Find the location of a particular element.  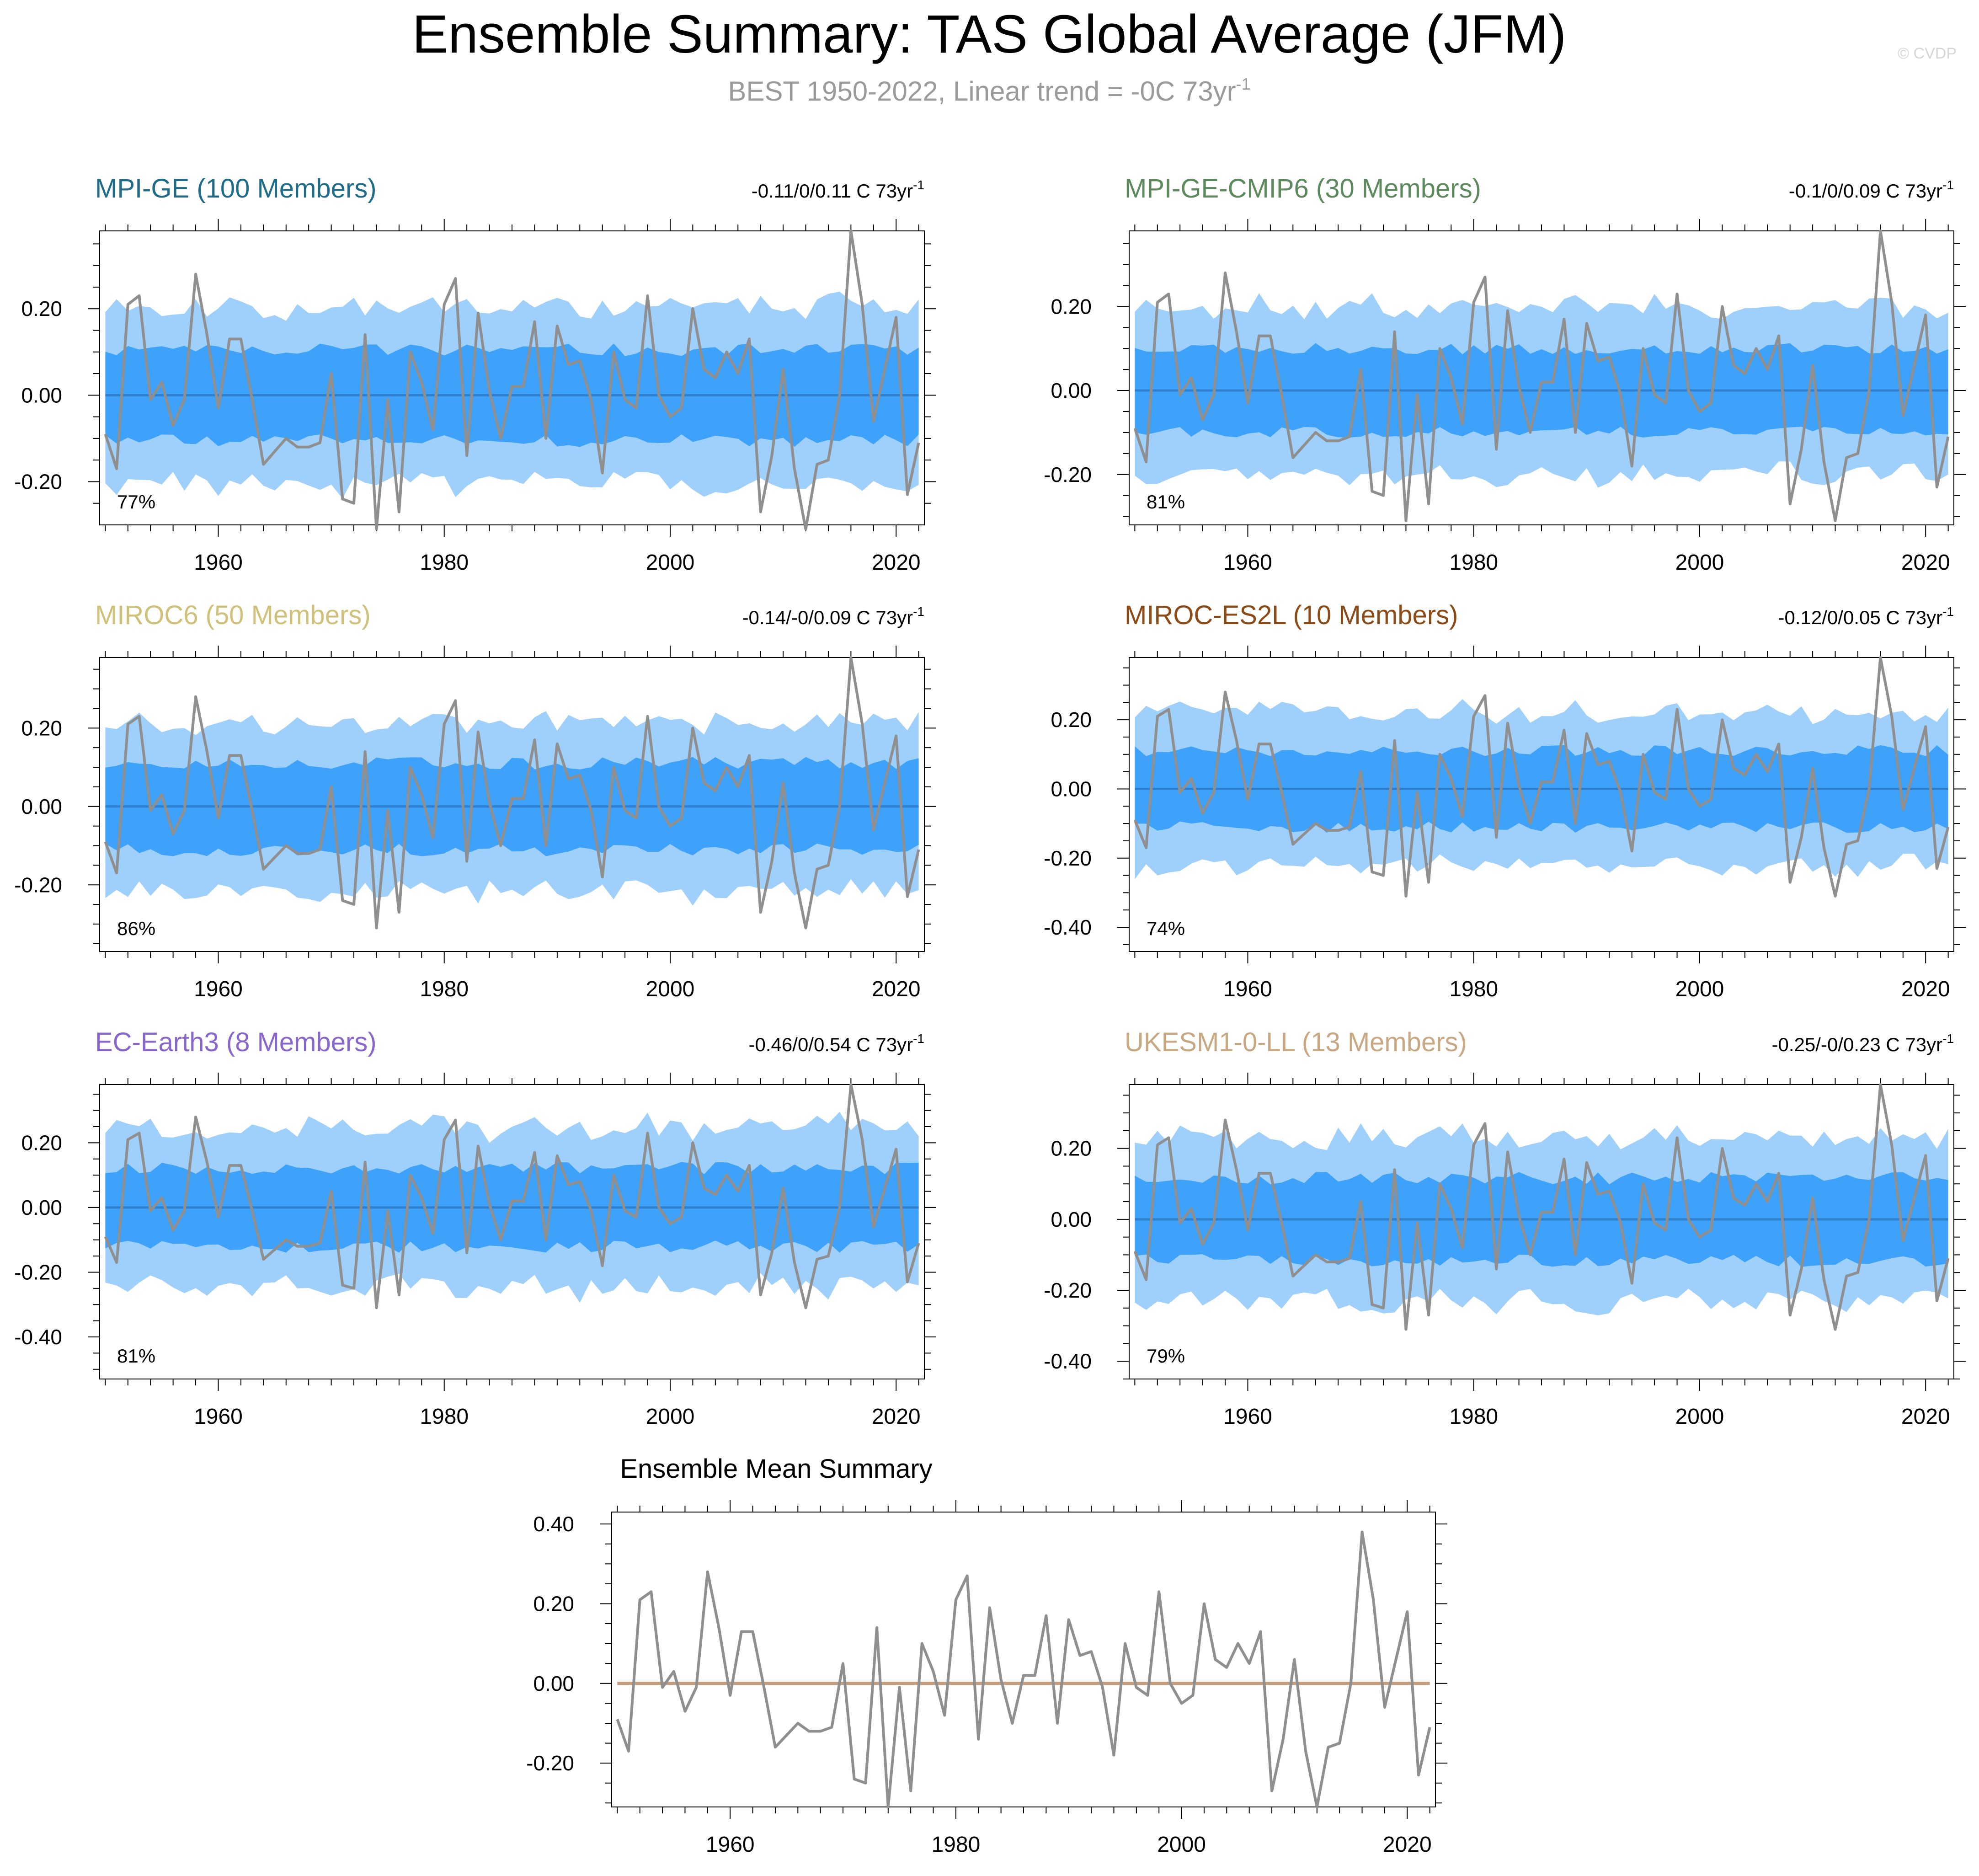

panel-ukesm1-0-ll-ytick-label: -0.20 is located at coordinates (1068, 1290).